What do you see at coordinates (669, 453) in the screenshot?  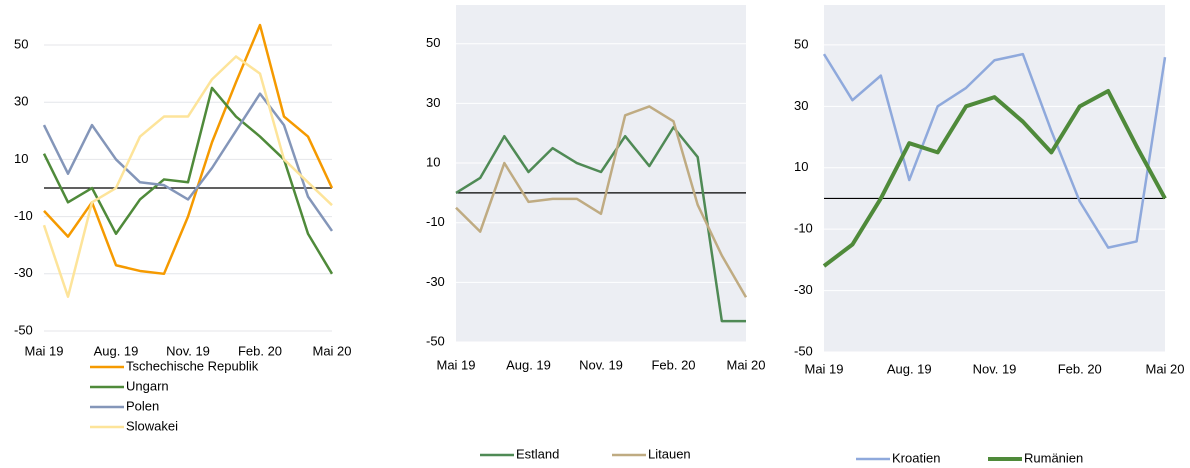 I see `legend-label: Litauen` at bounding box center [669, 453].